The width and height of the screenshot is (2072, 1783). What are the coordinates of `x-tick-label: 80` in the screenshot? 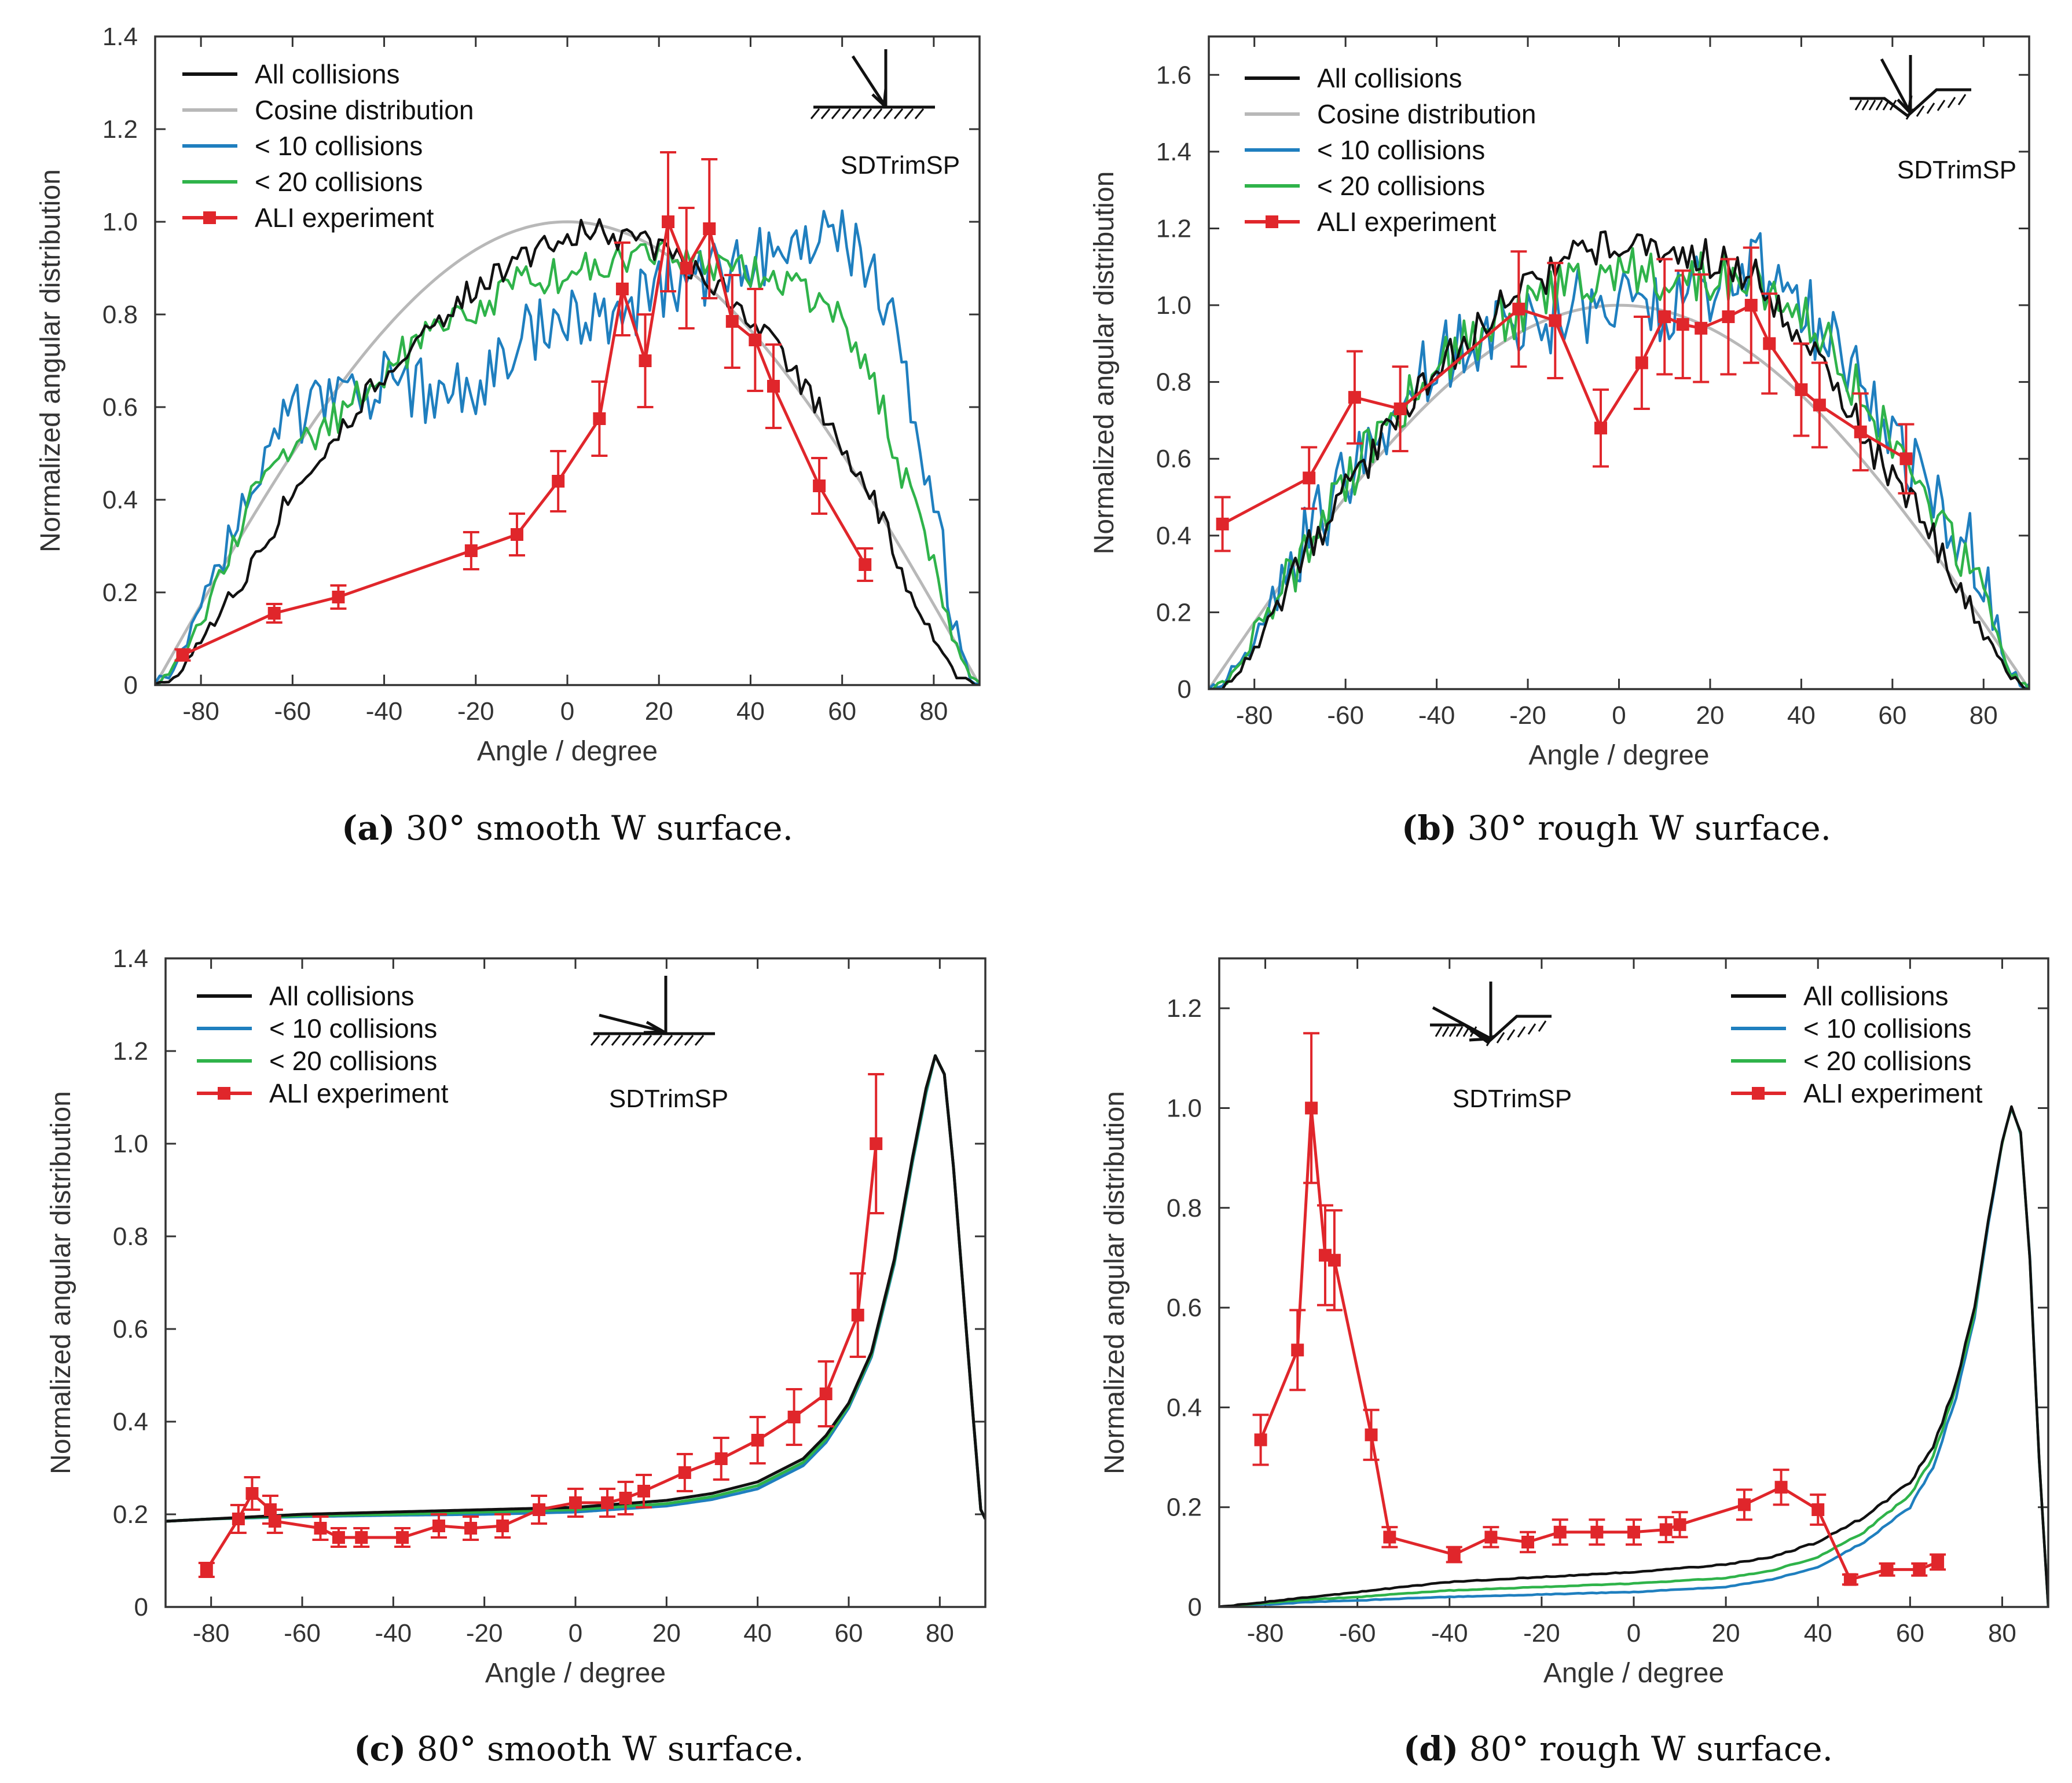 It's located at (1984, 715).